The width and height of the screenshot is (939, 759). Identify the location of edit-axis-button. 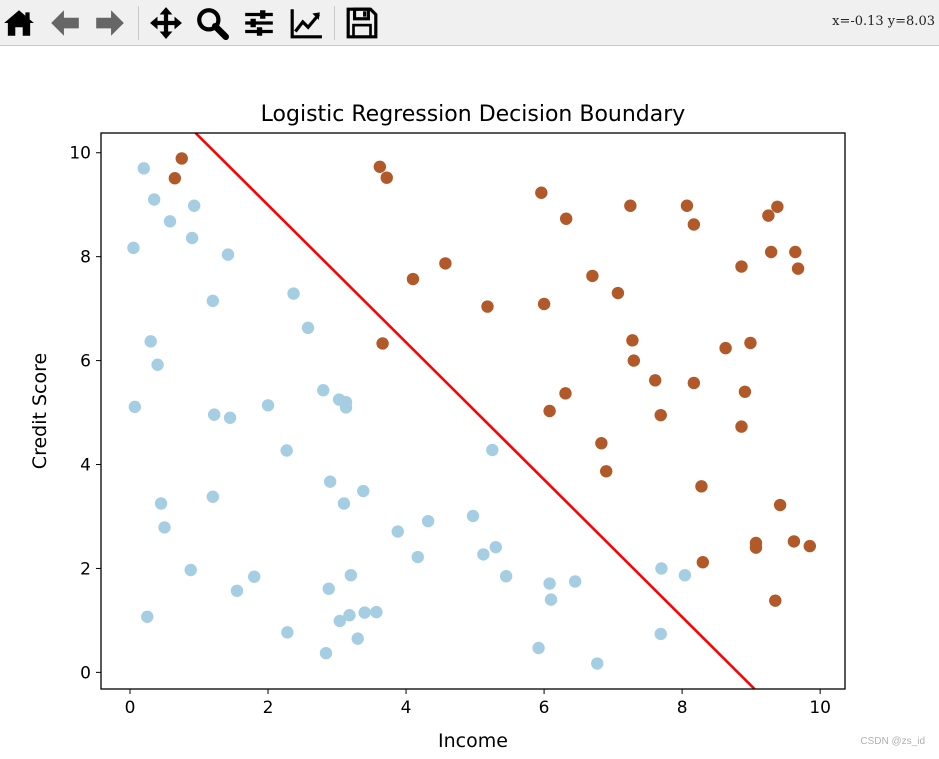
(306, 23).